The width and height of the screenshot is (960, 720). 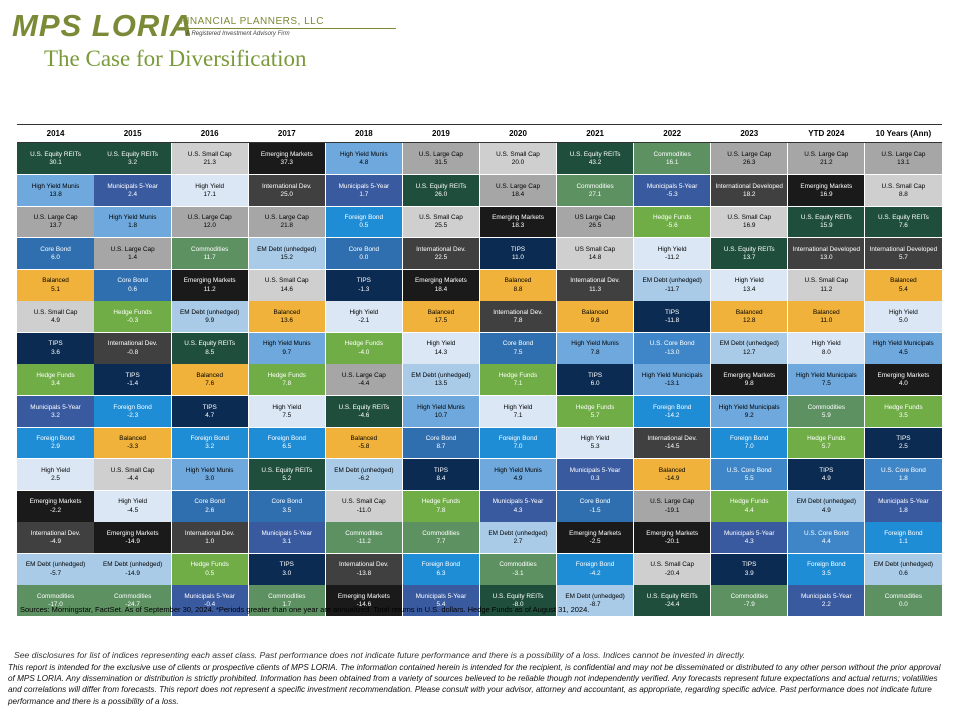 I want to click on return-value: 7.7, so click(x=441, y=542).